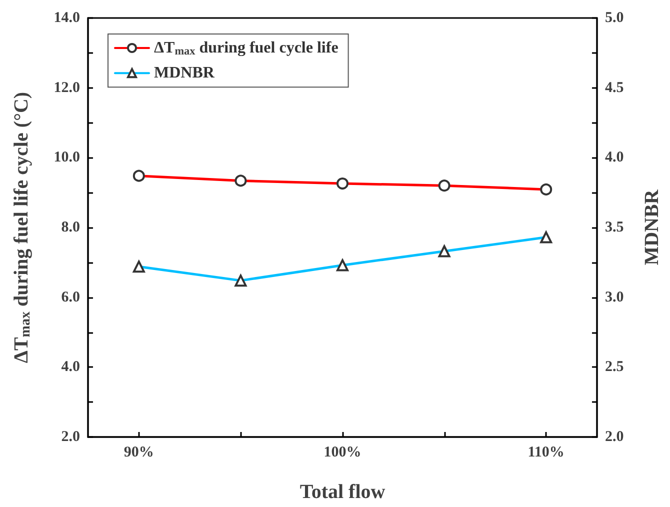 The width and height of the screenshot is (670, 507). I want to click on x-tick-label: 90%, so click(139, 452).